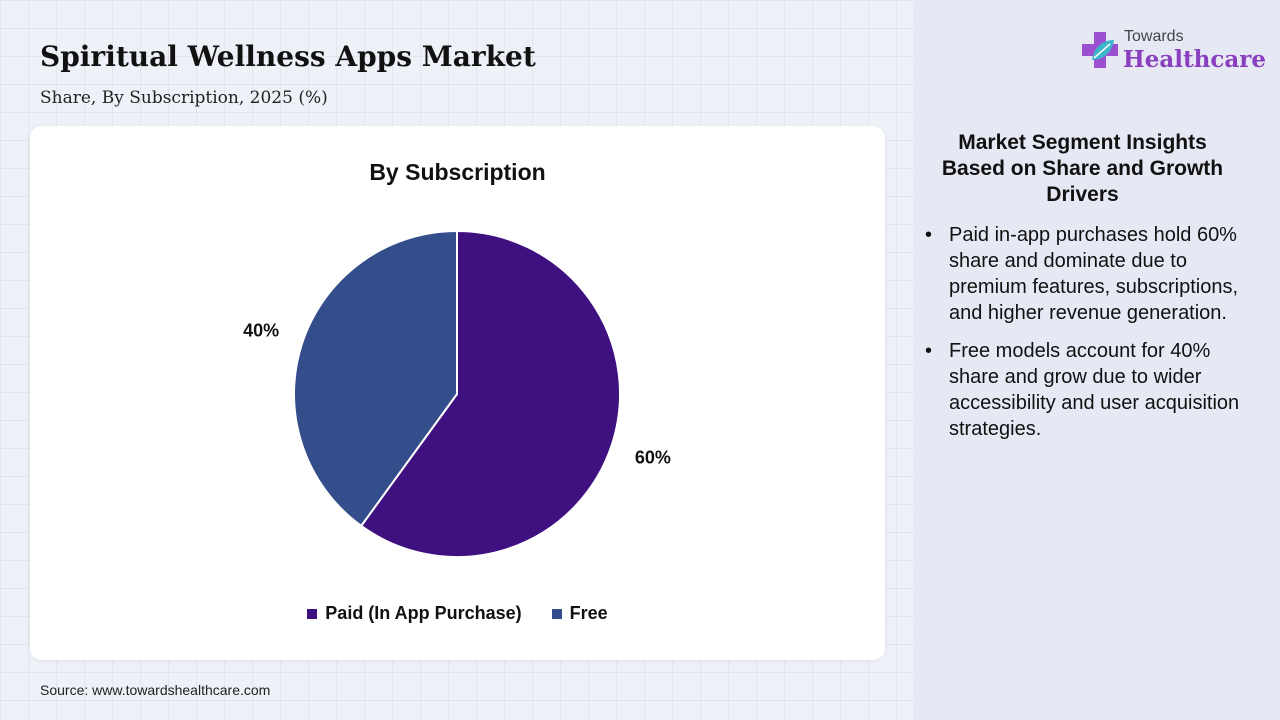 The image size is (1280, 720). What do you see at coordinates (556, 613) in the screenshot?
I see `legend-swatch-free` at bounding box center [556, 613].